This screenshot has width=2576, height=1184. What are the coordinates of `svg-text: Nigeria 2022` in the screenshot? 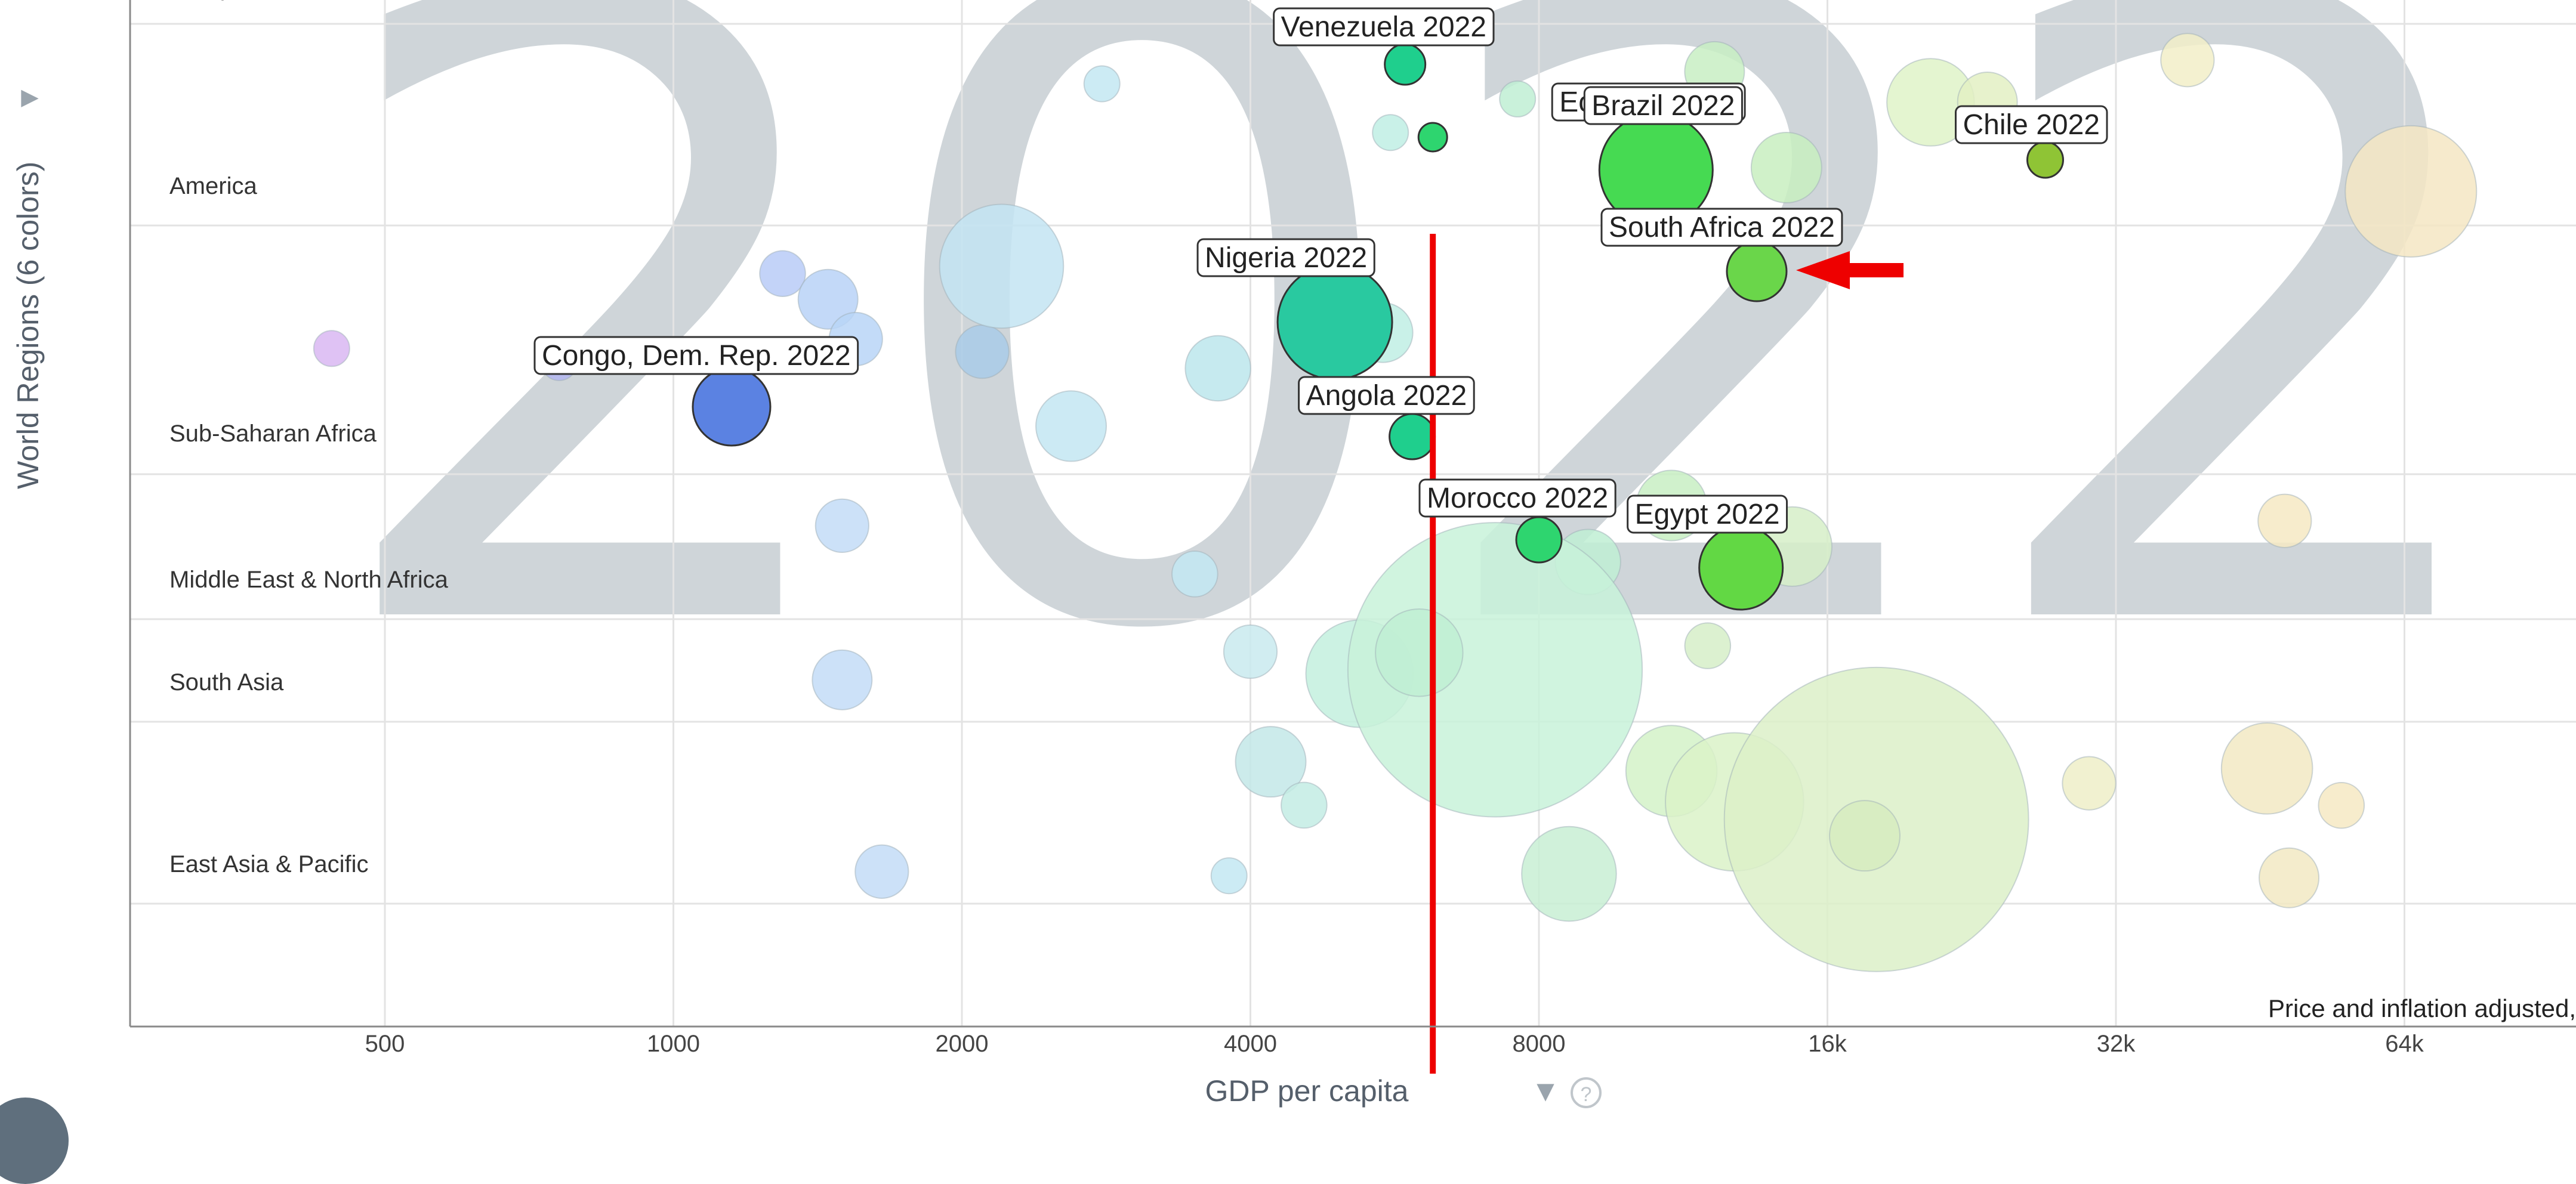 It's located at (1286, 258).